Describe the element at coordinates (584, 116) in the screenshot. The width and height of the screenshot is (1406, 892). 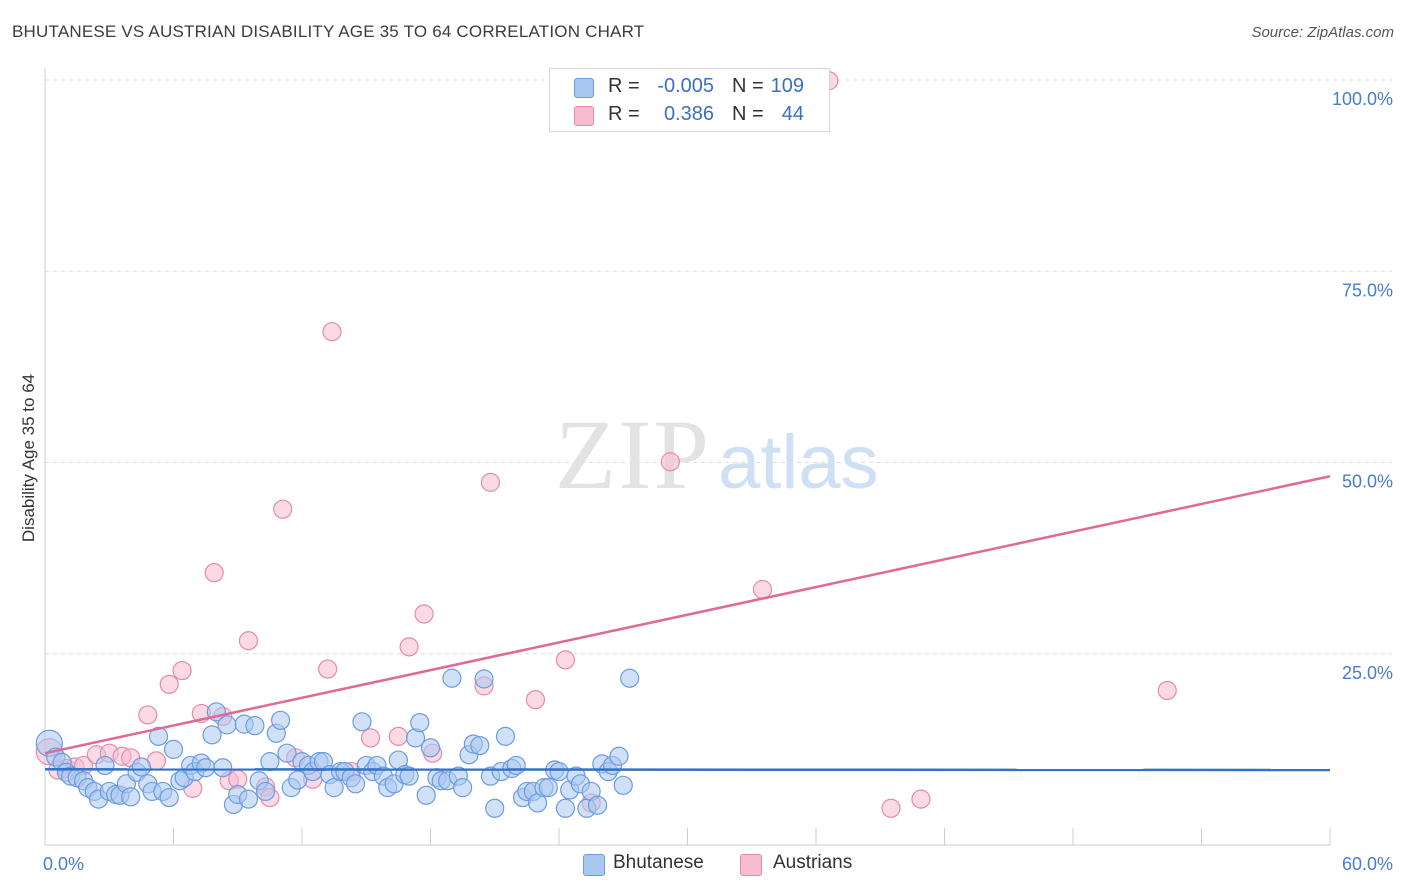
I see `legend-swatch-austrians` at that location.